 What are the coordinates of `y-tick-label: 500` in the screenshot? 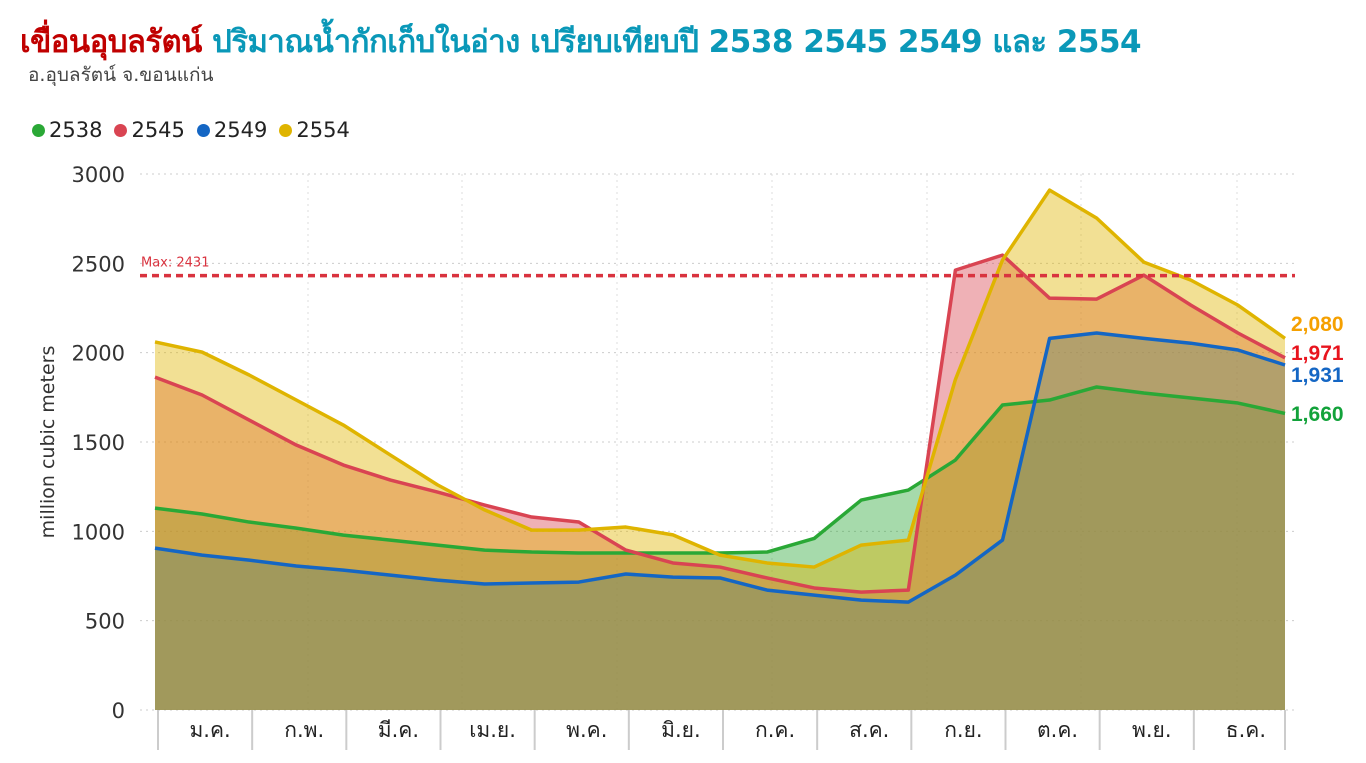 It's located at (105, 622).